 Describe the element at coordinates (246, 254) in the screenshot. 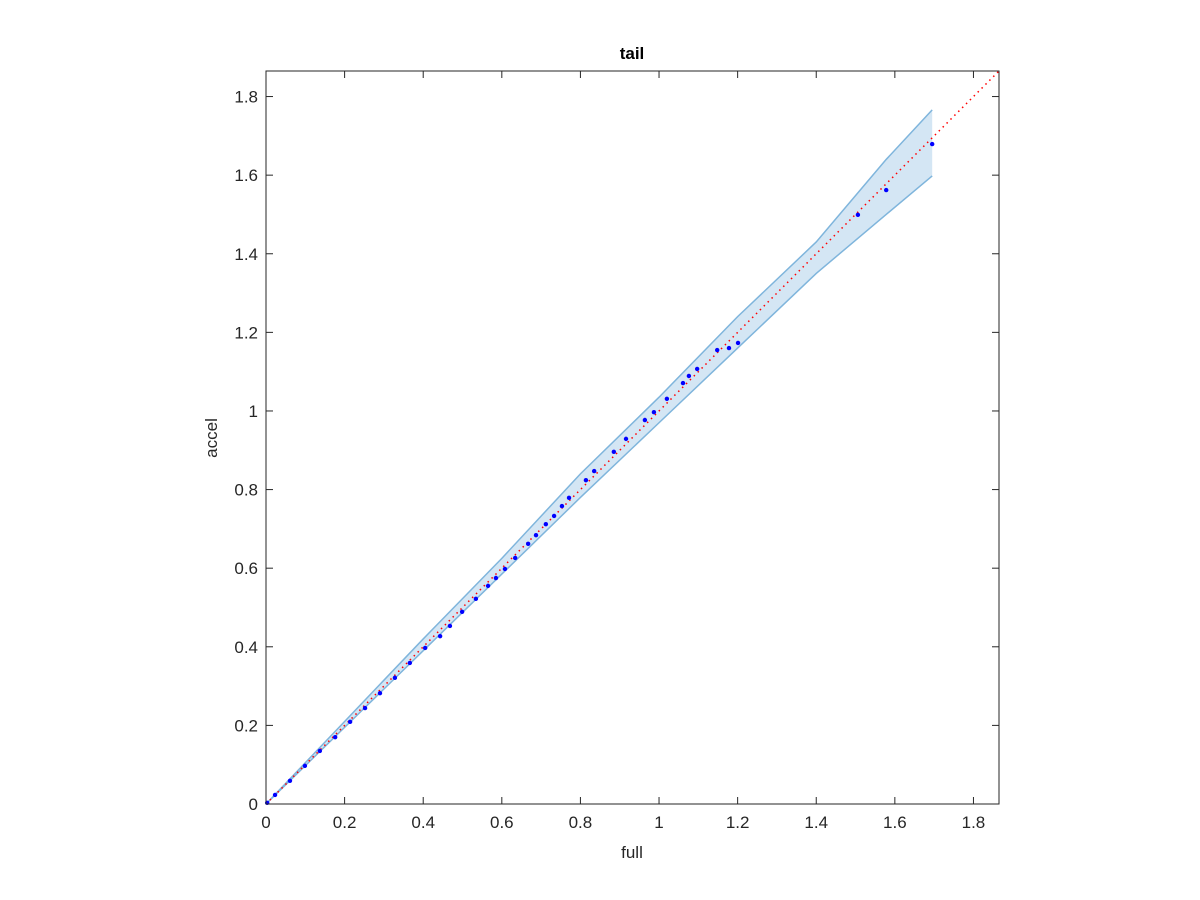

I see `y-tick-label: 1.4` at that location.